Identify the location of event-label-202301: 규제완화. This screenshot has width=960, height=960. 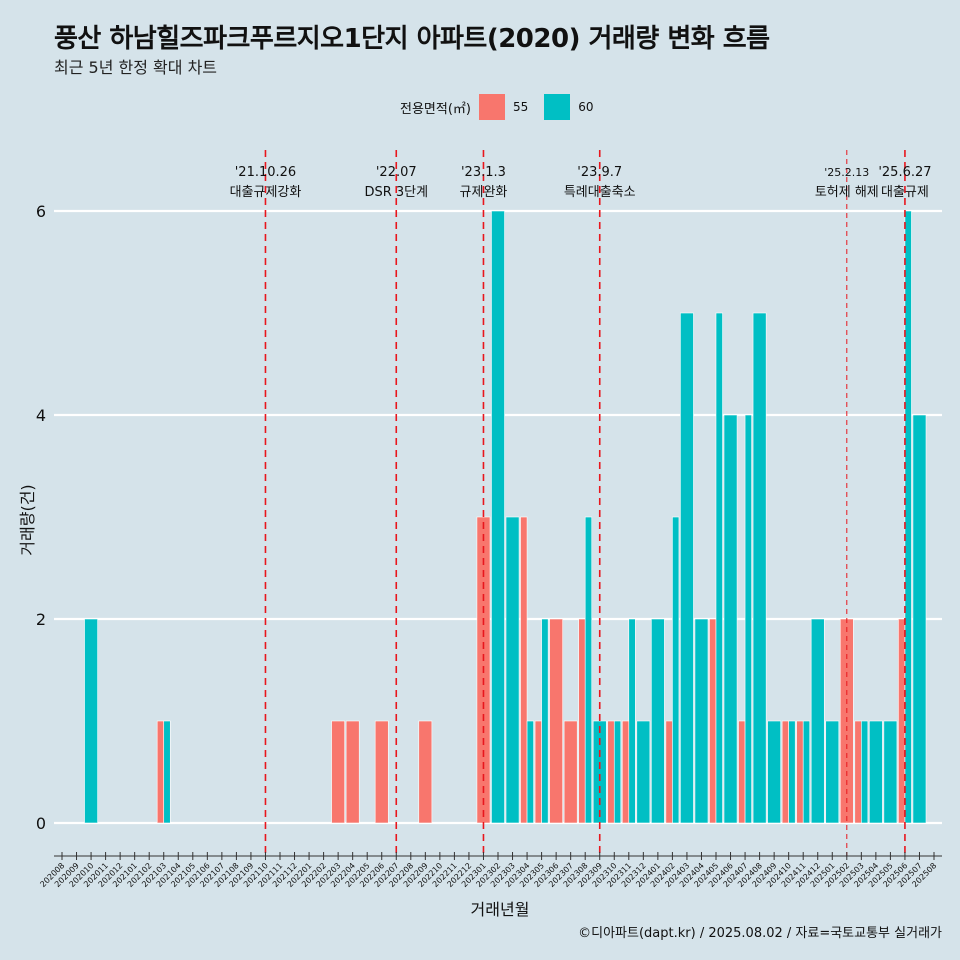
(484, 192).